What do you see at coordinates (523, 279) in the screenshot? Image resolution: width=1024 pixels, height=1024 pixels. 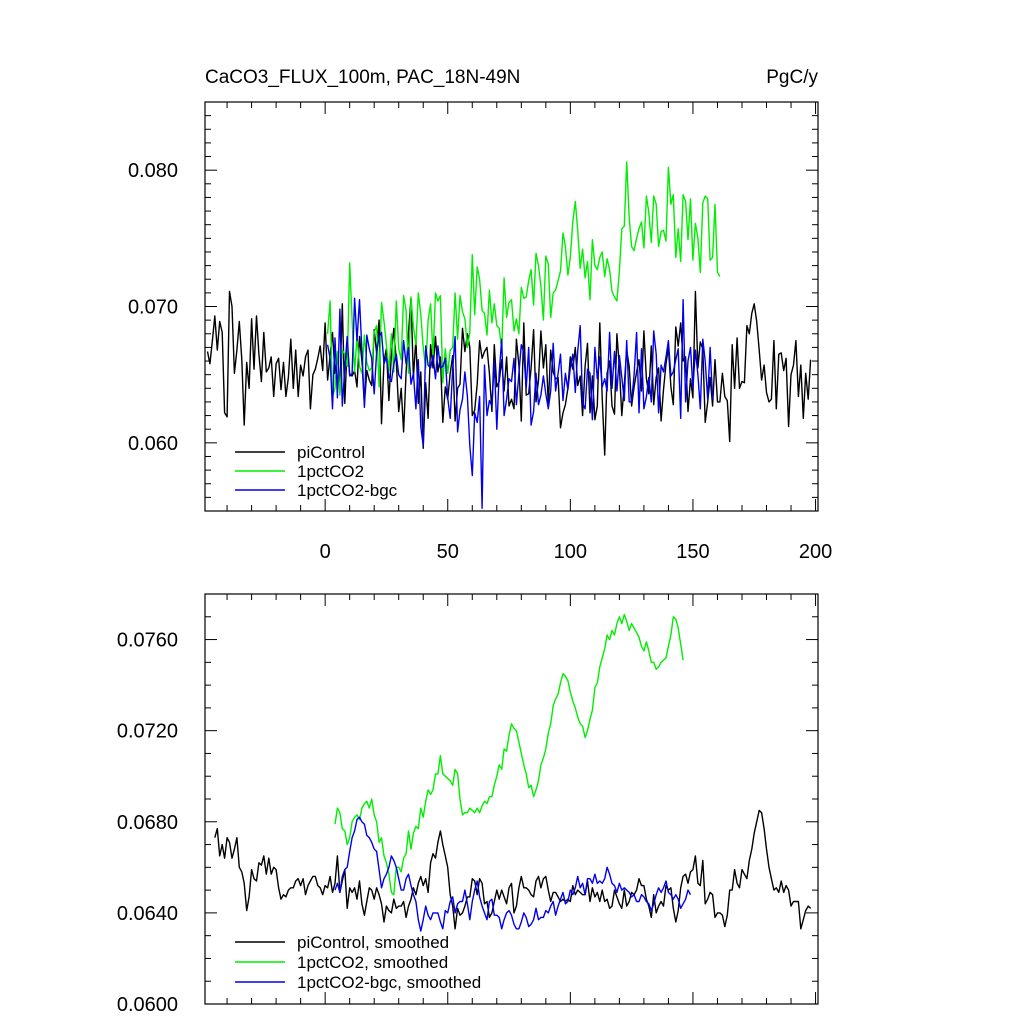 I see `series-line-1pctco2` at bounding box center [523, 279].